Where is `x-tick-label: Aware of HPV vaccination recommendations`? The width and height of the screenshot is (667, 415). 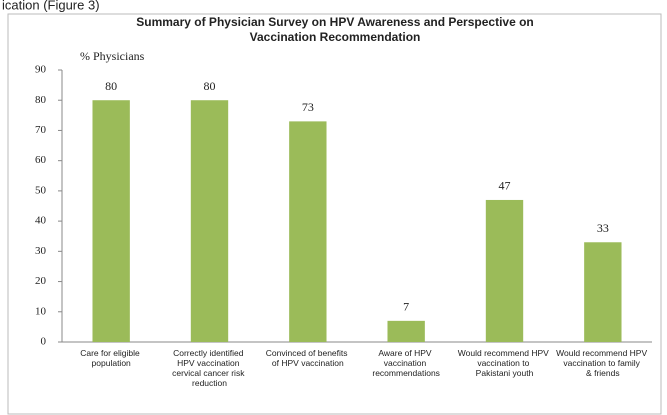
x-tick-label: Aware of HPV vaccination recommendations is located at coordinates (406, 363).